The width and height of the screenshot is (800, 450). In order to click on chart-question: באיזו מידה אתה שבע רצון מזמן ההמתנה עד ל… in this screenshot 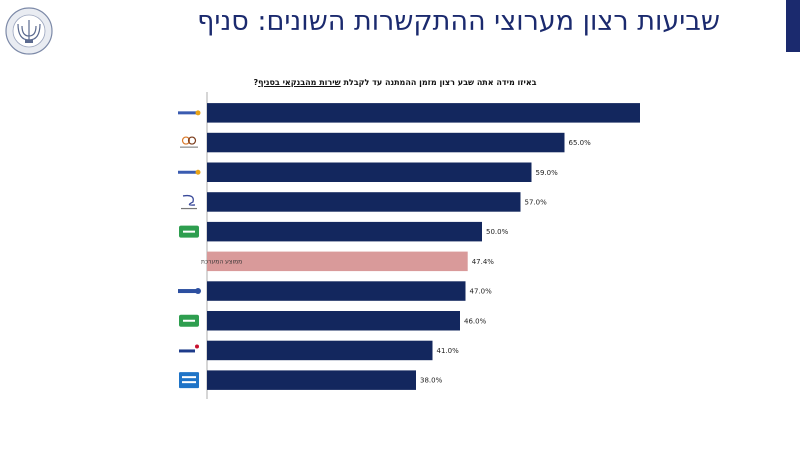, I will do `click(395, 82)`.